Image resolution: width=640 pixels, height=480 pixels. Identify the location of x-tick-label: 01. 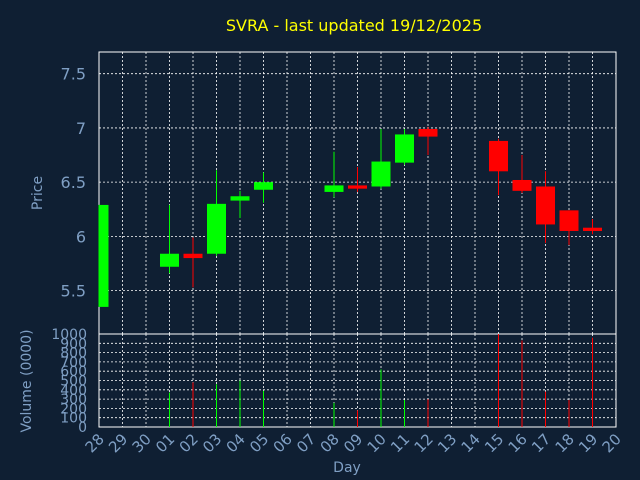
(165, 443).